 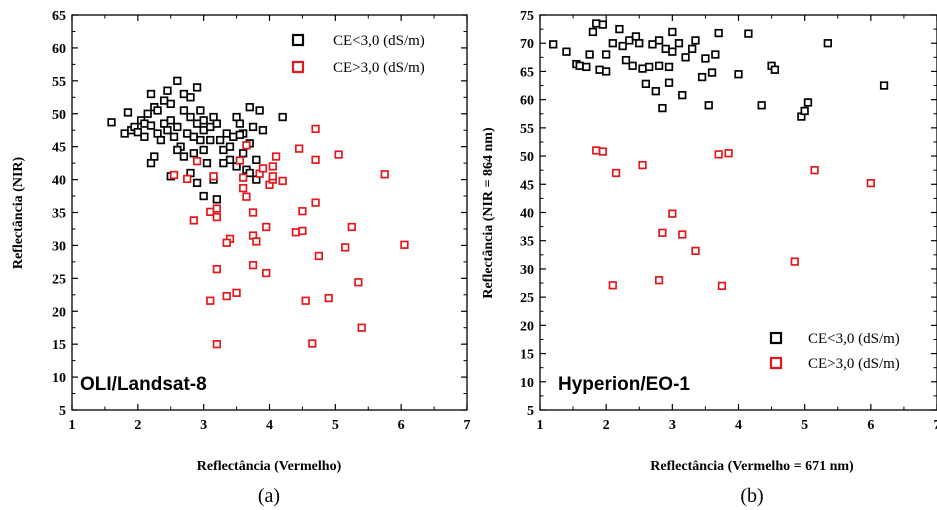 What do you see at coordinates (59, 345) in the screenshot?
I see `y-tick-label: 15` at bounding box center [59, 345].